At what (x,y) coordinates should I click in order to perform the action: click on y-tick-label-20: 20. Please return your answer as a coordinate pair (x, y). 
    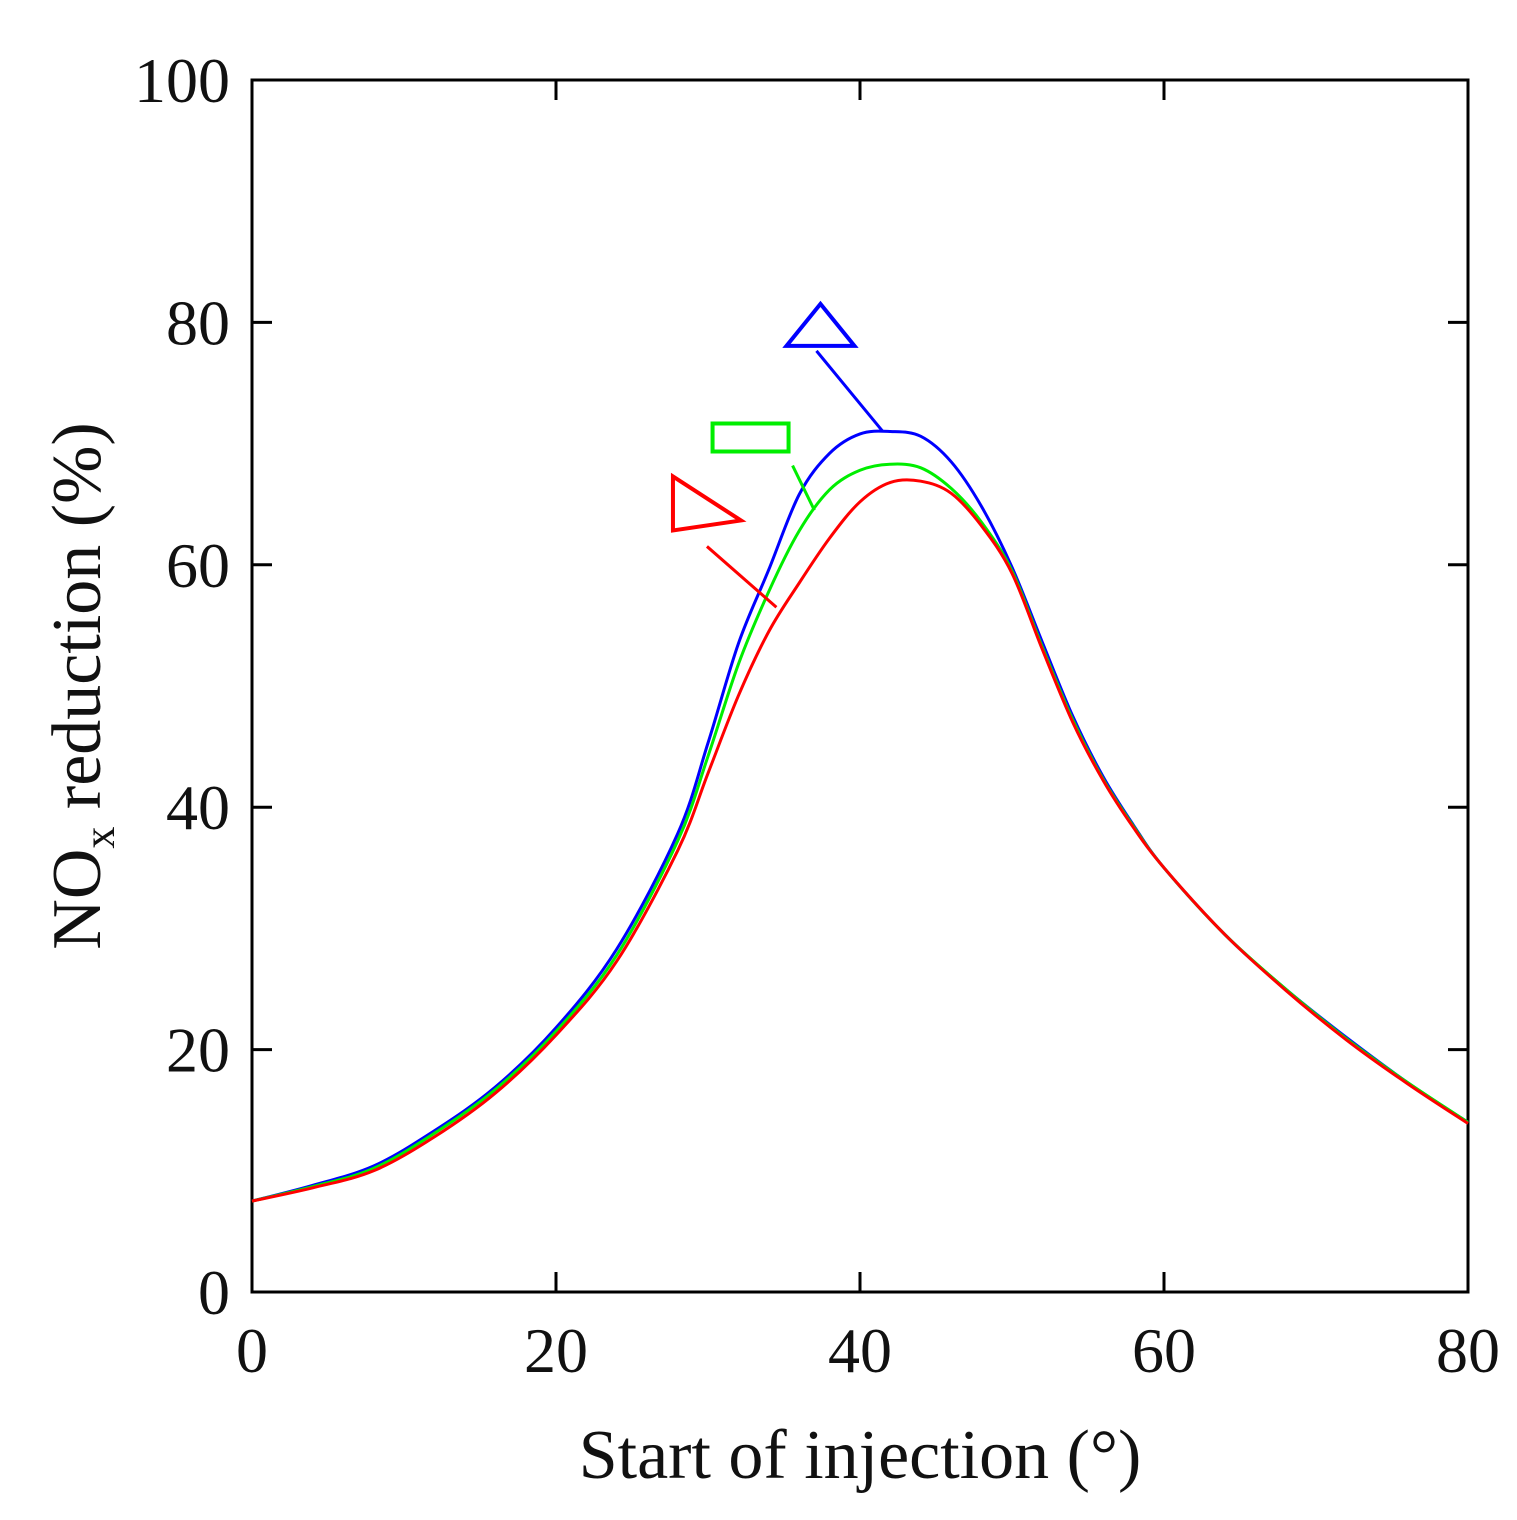
    Looking at the image, I should click on (198, 1050).